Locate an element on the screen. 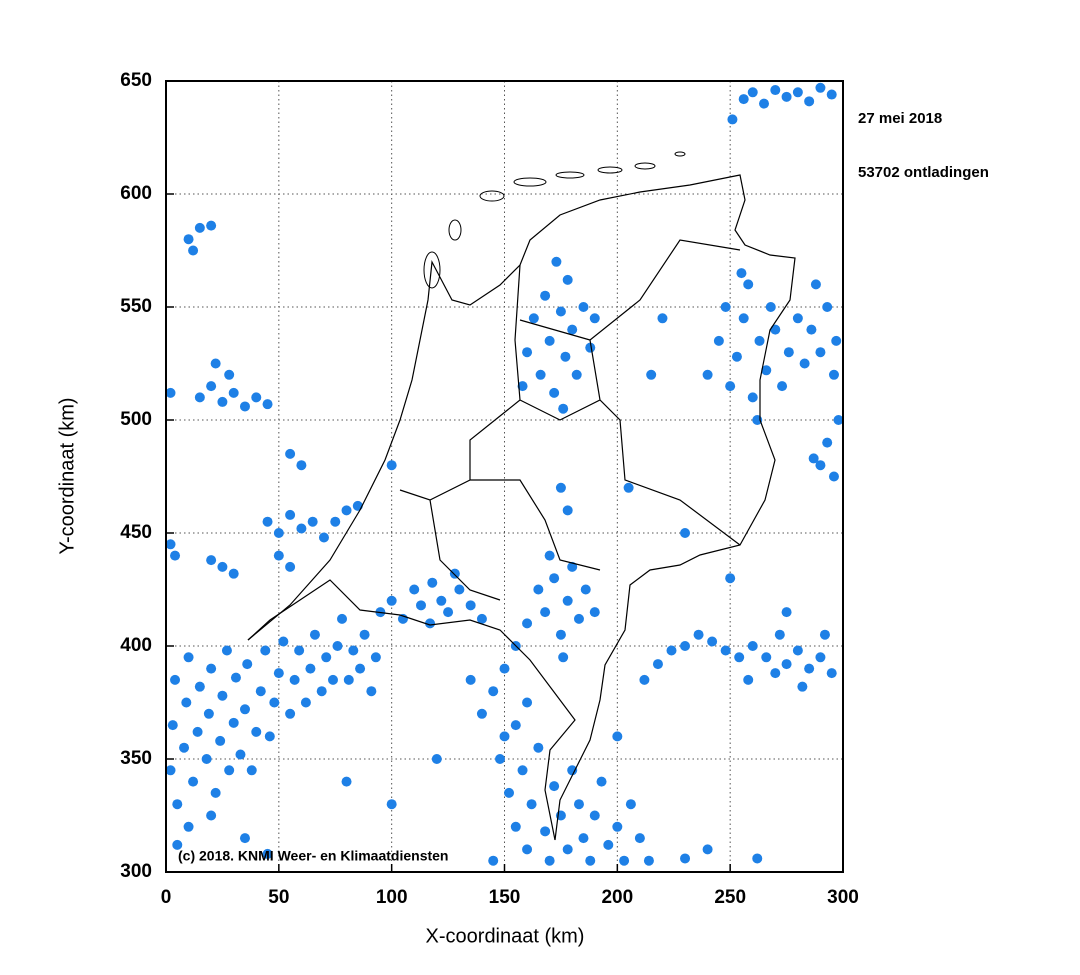 This screenshot has width=1080, height=975. count-label: 53702 ontladingen is located at coordinates (923, 172).